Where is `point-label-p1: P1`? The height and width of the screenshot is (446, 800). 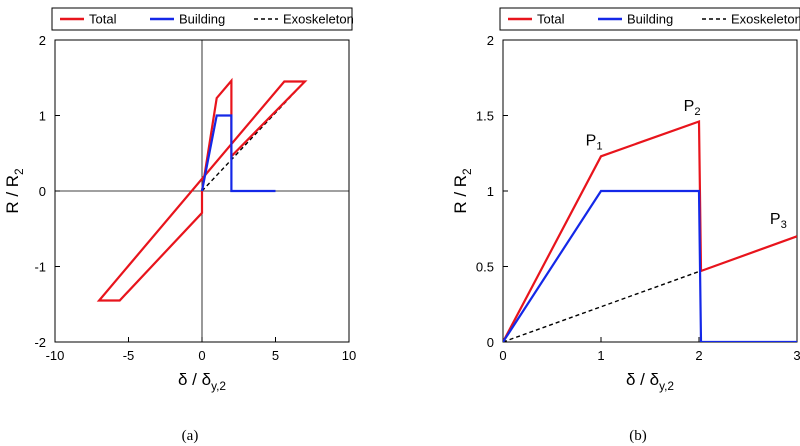
point-label-p1: P1 is located at coordinates (594, 143).